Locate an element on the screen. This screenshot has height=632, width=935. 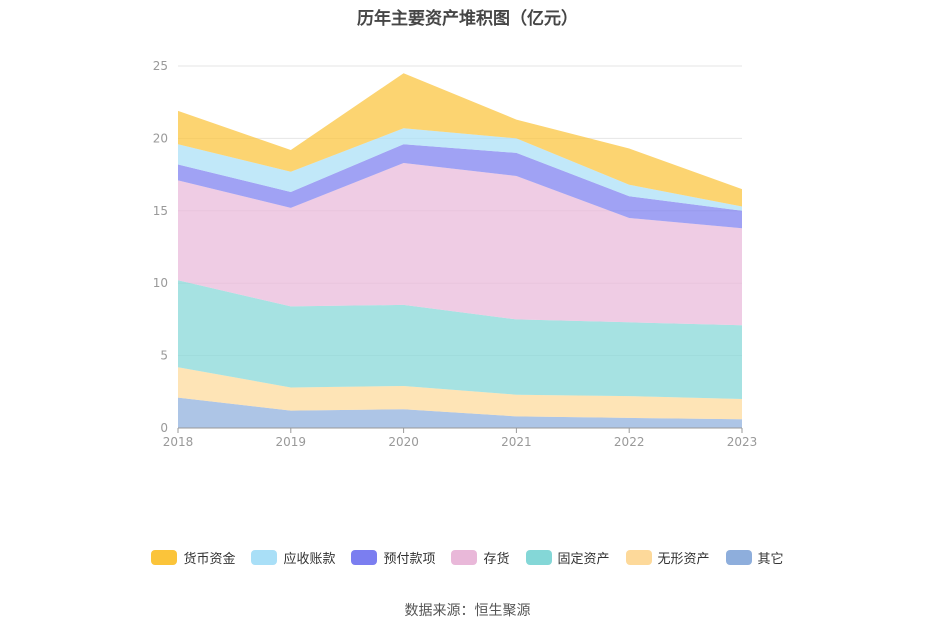
x-tick-label: 2019 is located at coordinates (291, 442).